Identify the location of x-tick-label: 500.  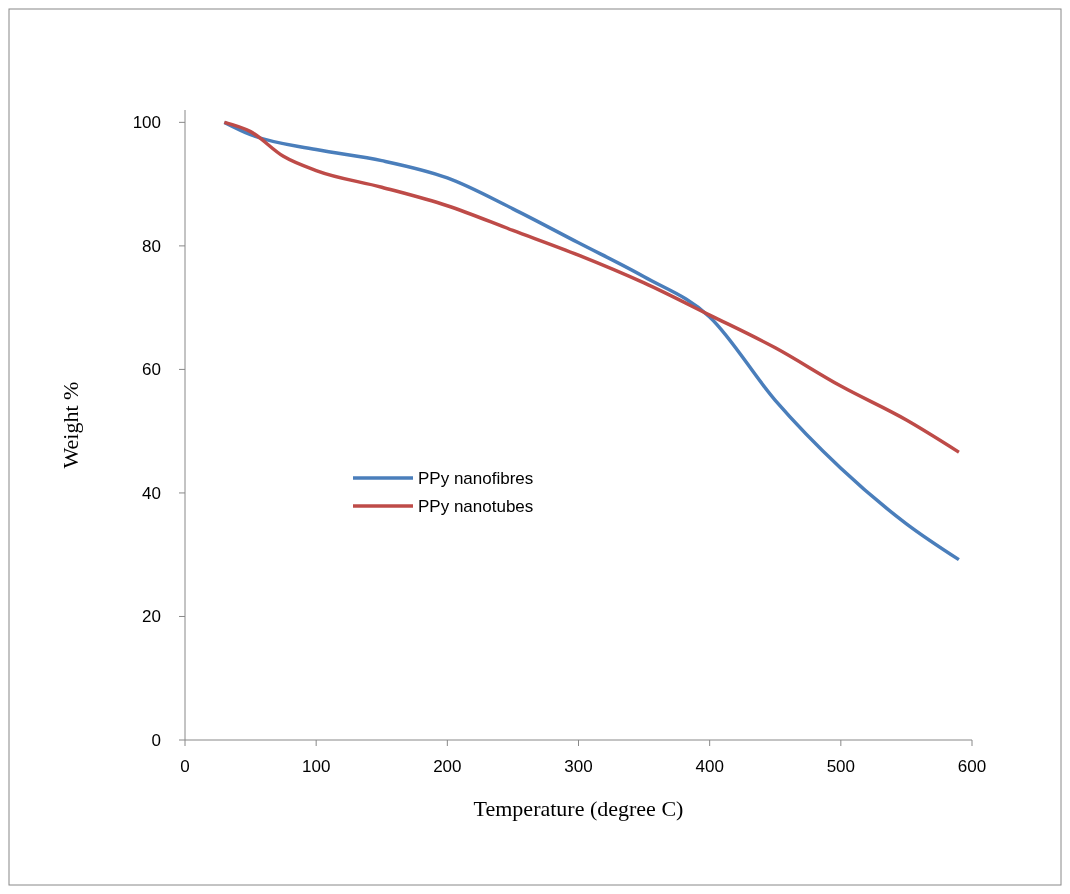
(841, 766).